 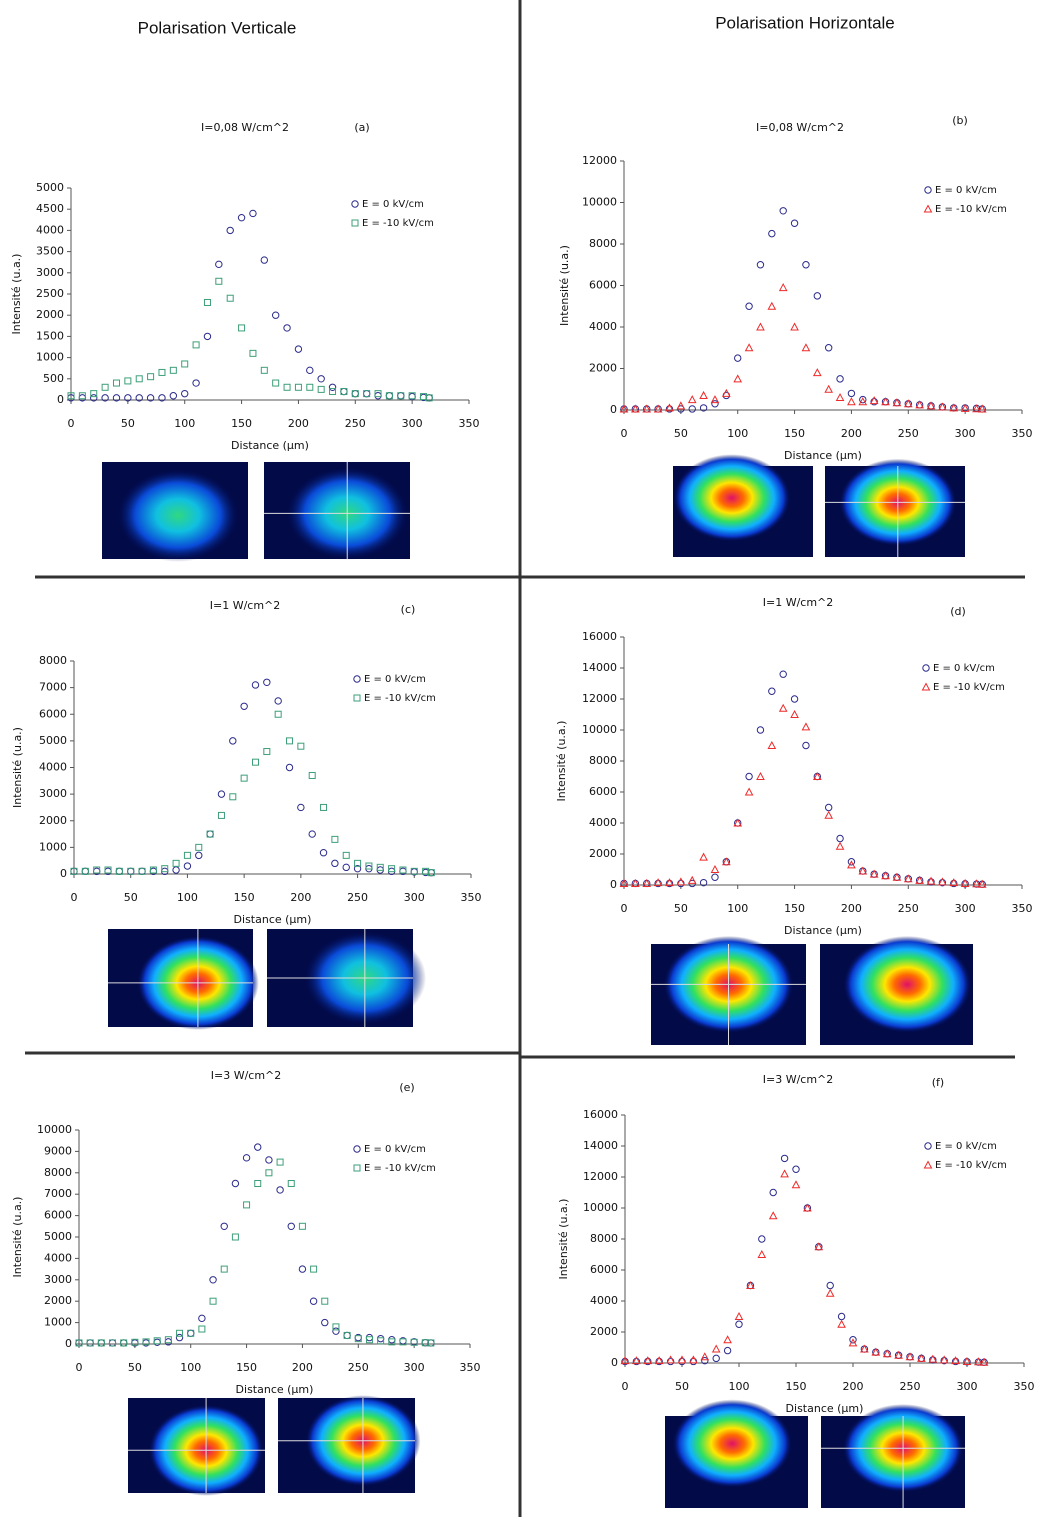 I want to click on panel-label: (c), so click(x=408, y=609).